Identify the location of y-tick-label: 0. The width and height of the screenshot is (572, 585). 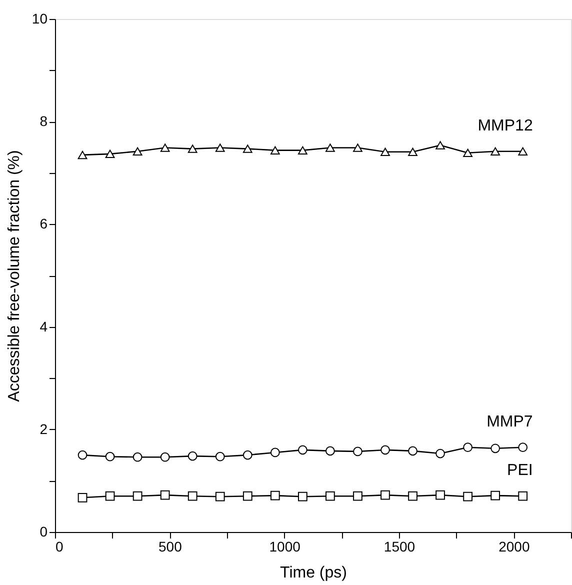
(44, 532).